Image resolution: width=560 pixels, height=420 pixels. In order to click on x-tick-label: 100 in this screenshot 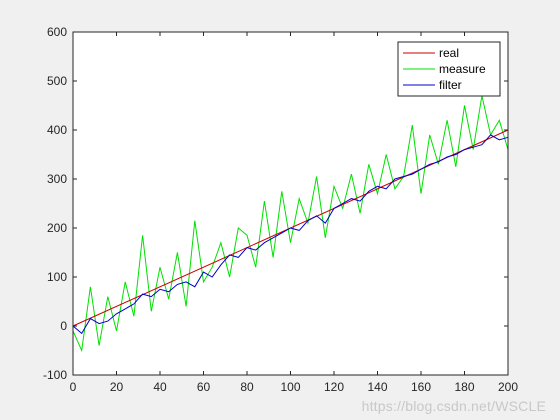, I will do `click(290, 387)`.